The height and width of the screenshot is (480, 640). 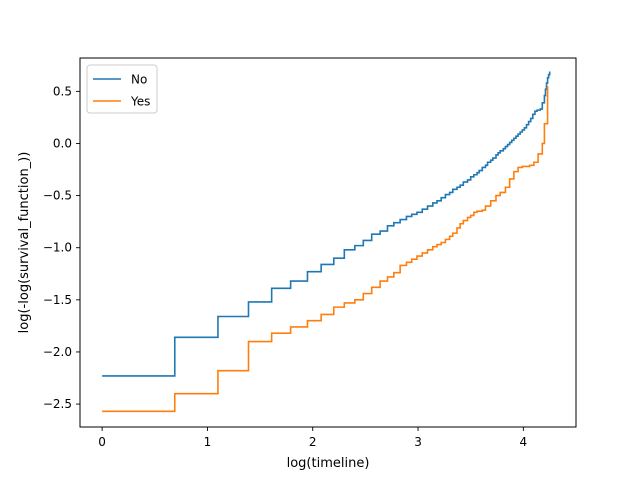 I want to click on y-tick-label: −2.5, so click(x=57, y=404).